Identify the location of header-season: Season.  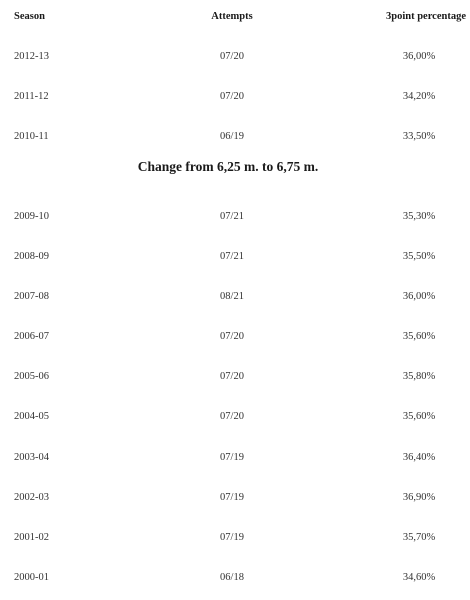
(29, 16).